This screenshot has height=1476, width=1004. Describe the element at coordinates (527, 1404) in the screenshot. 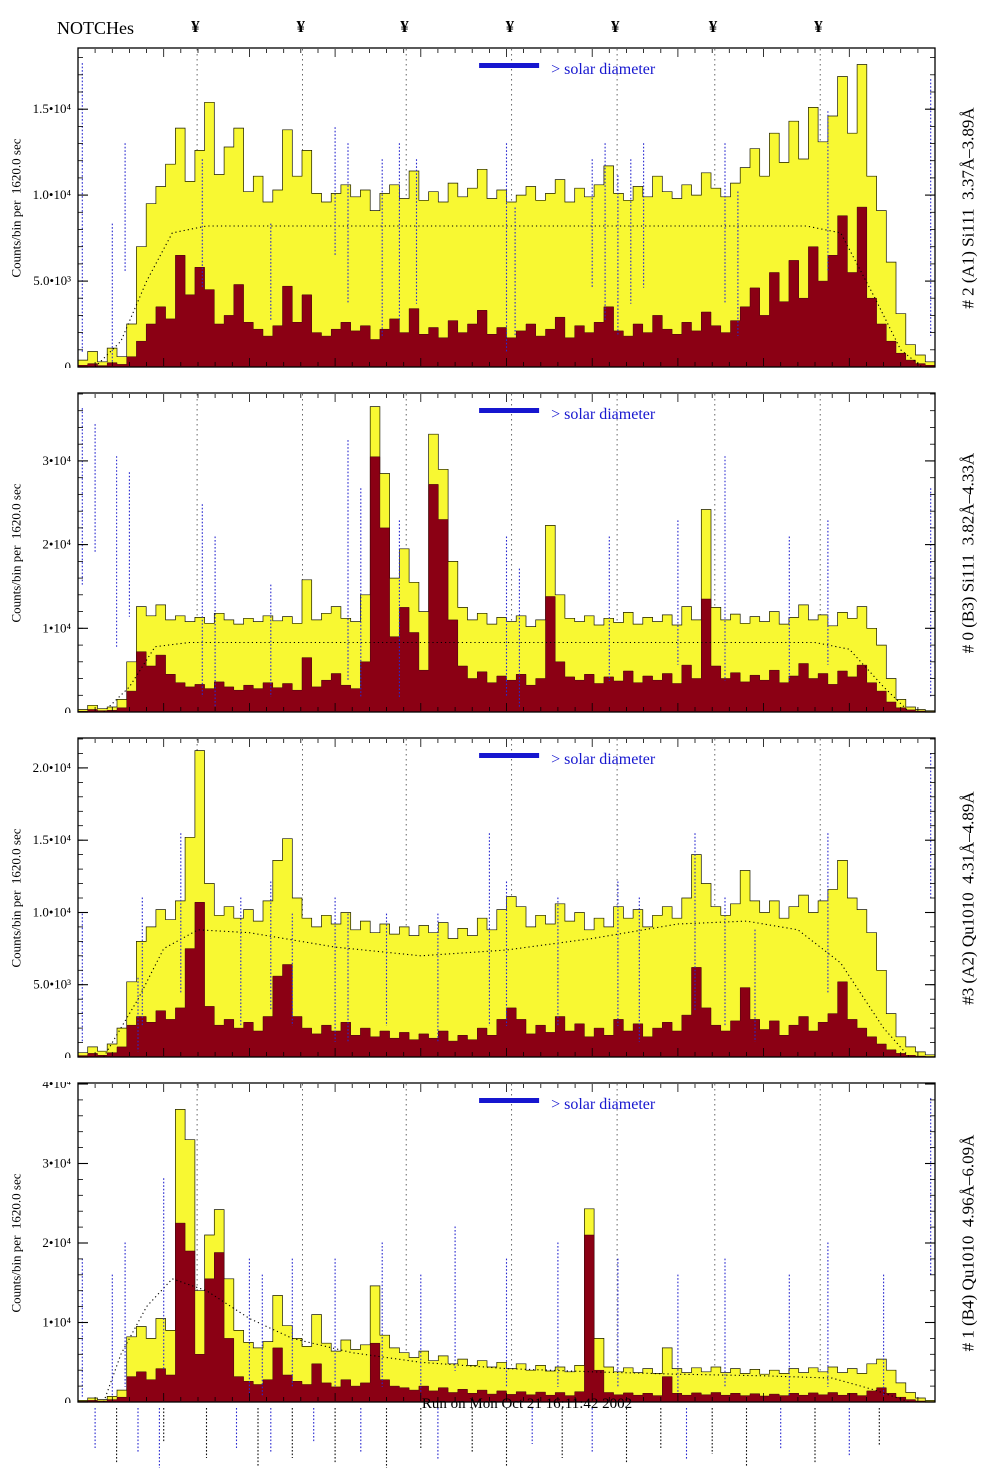

I see `run-timestamp: Run on Mon Oct 21 16:11:42 2002` at that location.